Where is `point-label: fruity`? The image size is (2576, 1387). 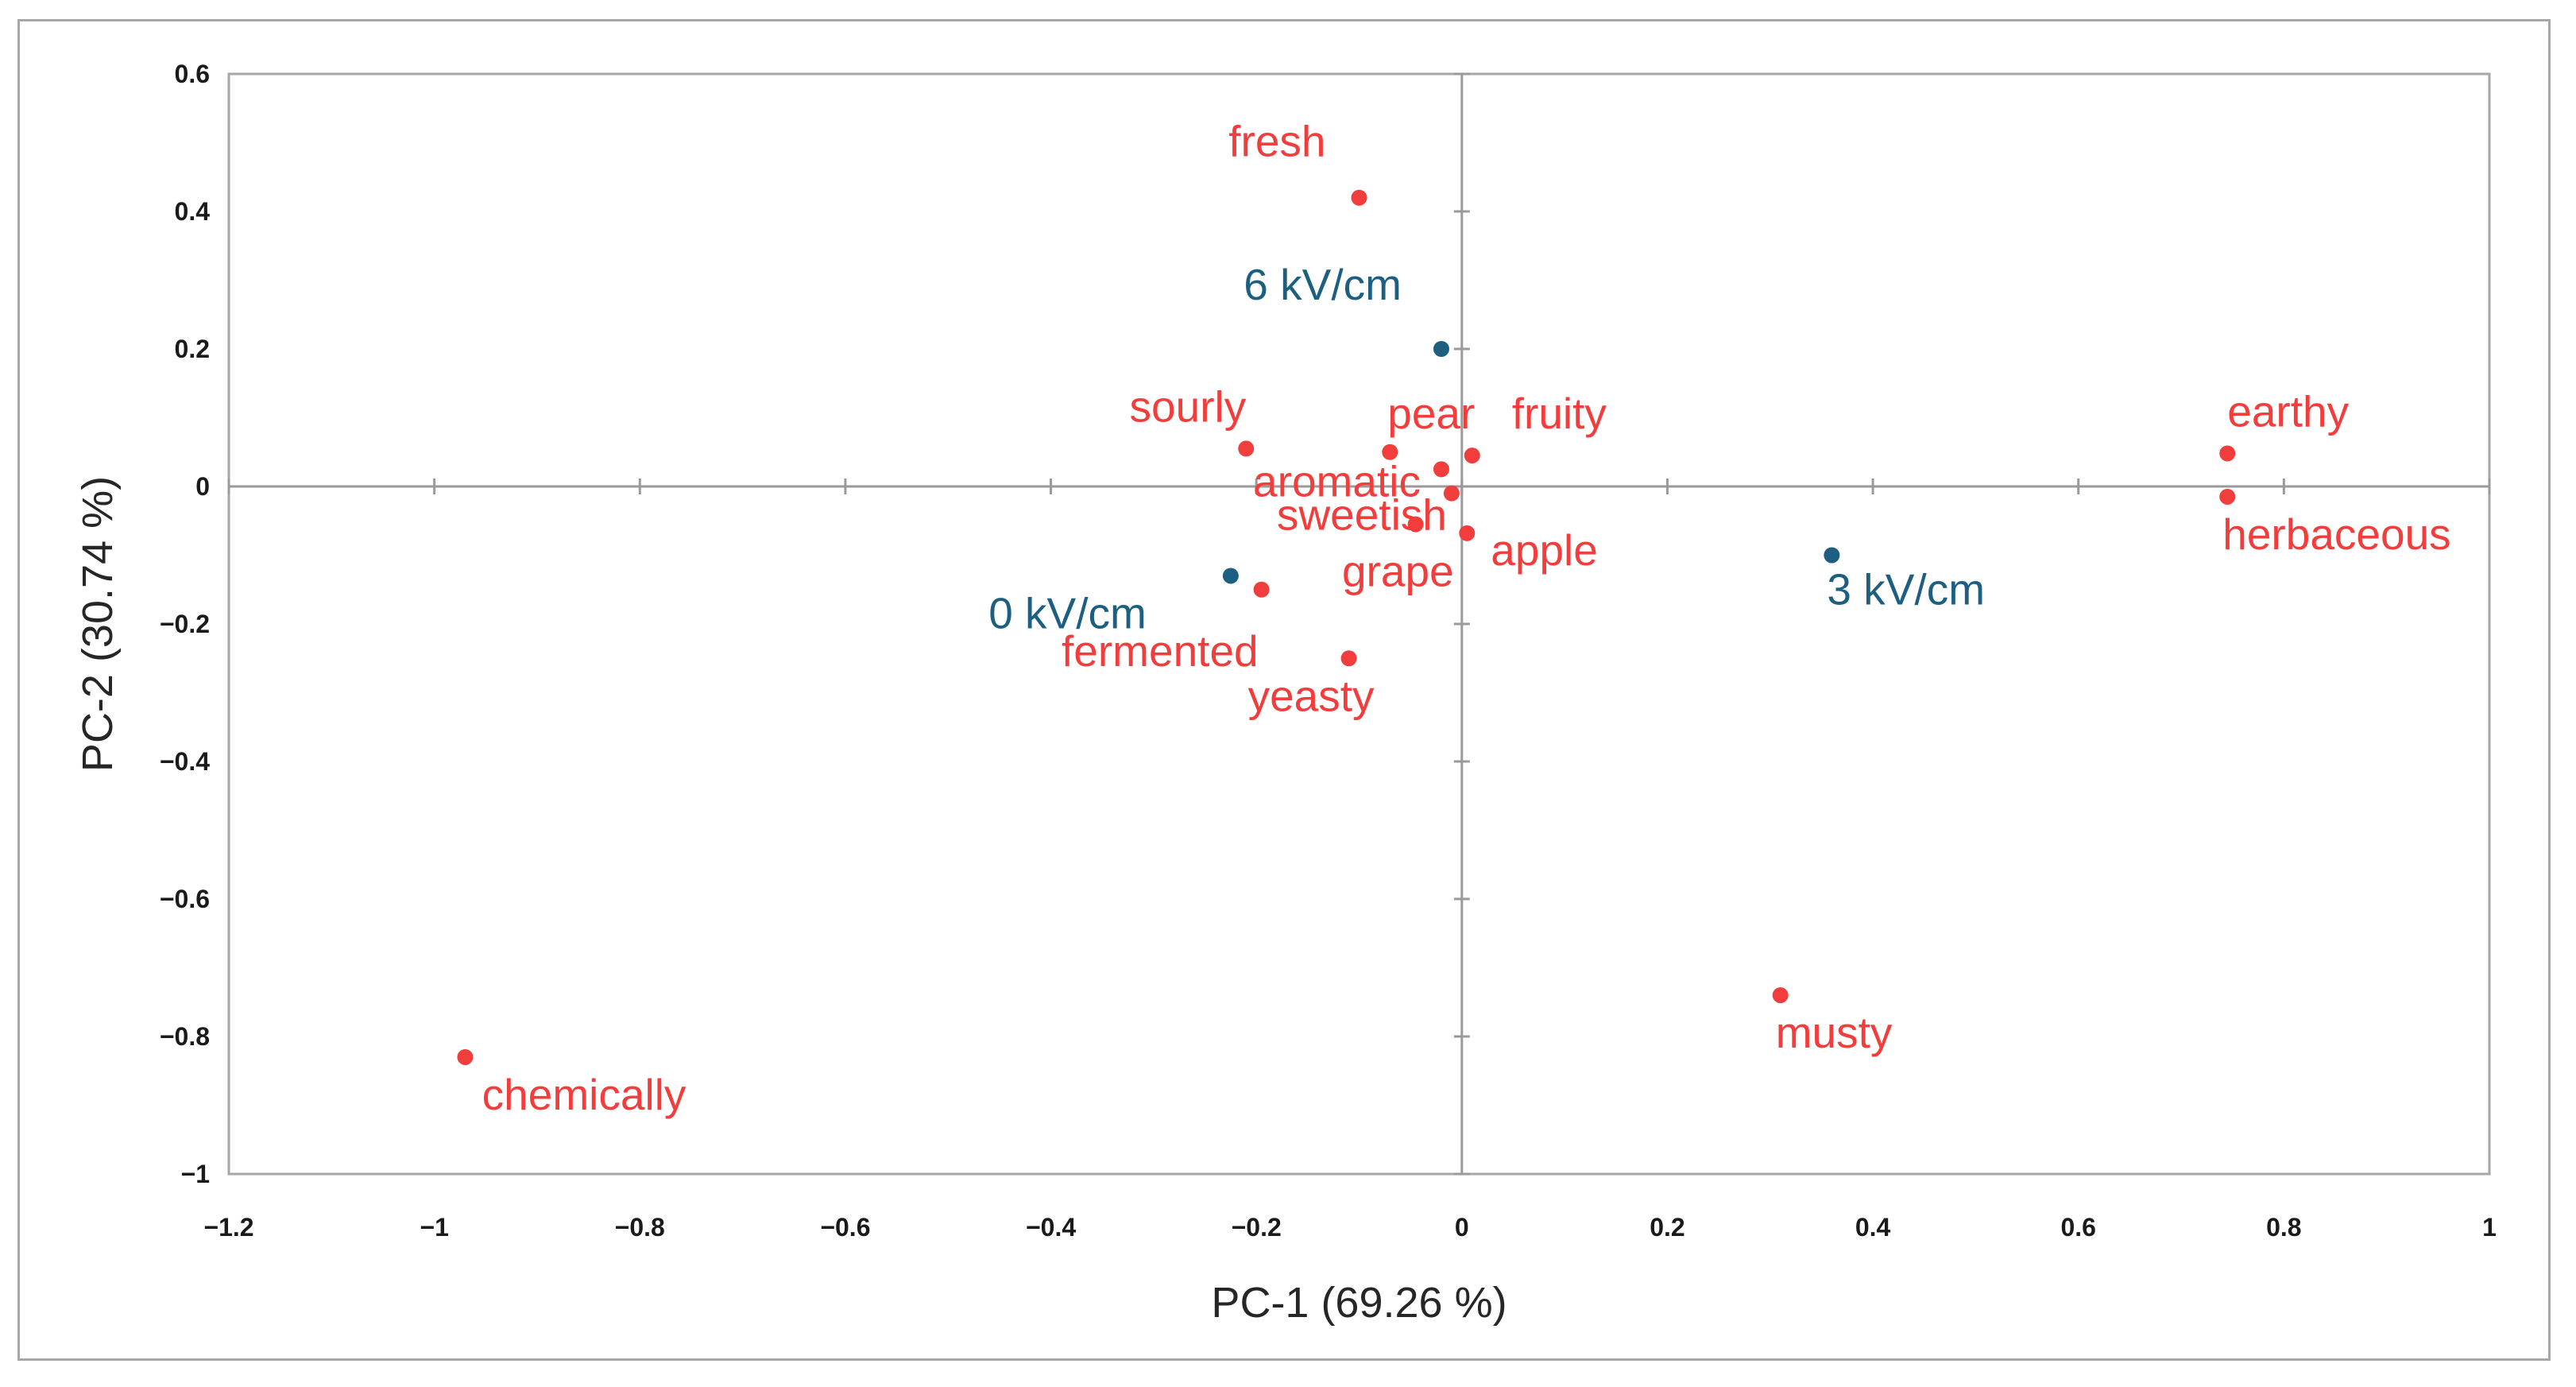
point-label: fruity is located at coordinates (1559, 414).